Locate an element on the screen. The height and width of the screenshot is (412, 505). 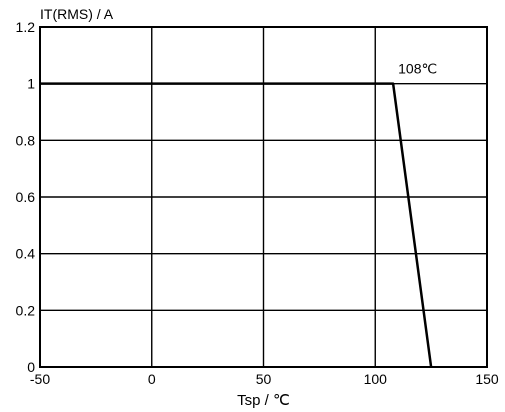
x-tick-label: 150 is located at coordinates (487, 379).